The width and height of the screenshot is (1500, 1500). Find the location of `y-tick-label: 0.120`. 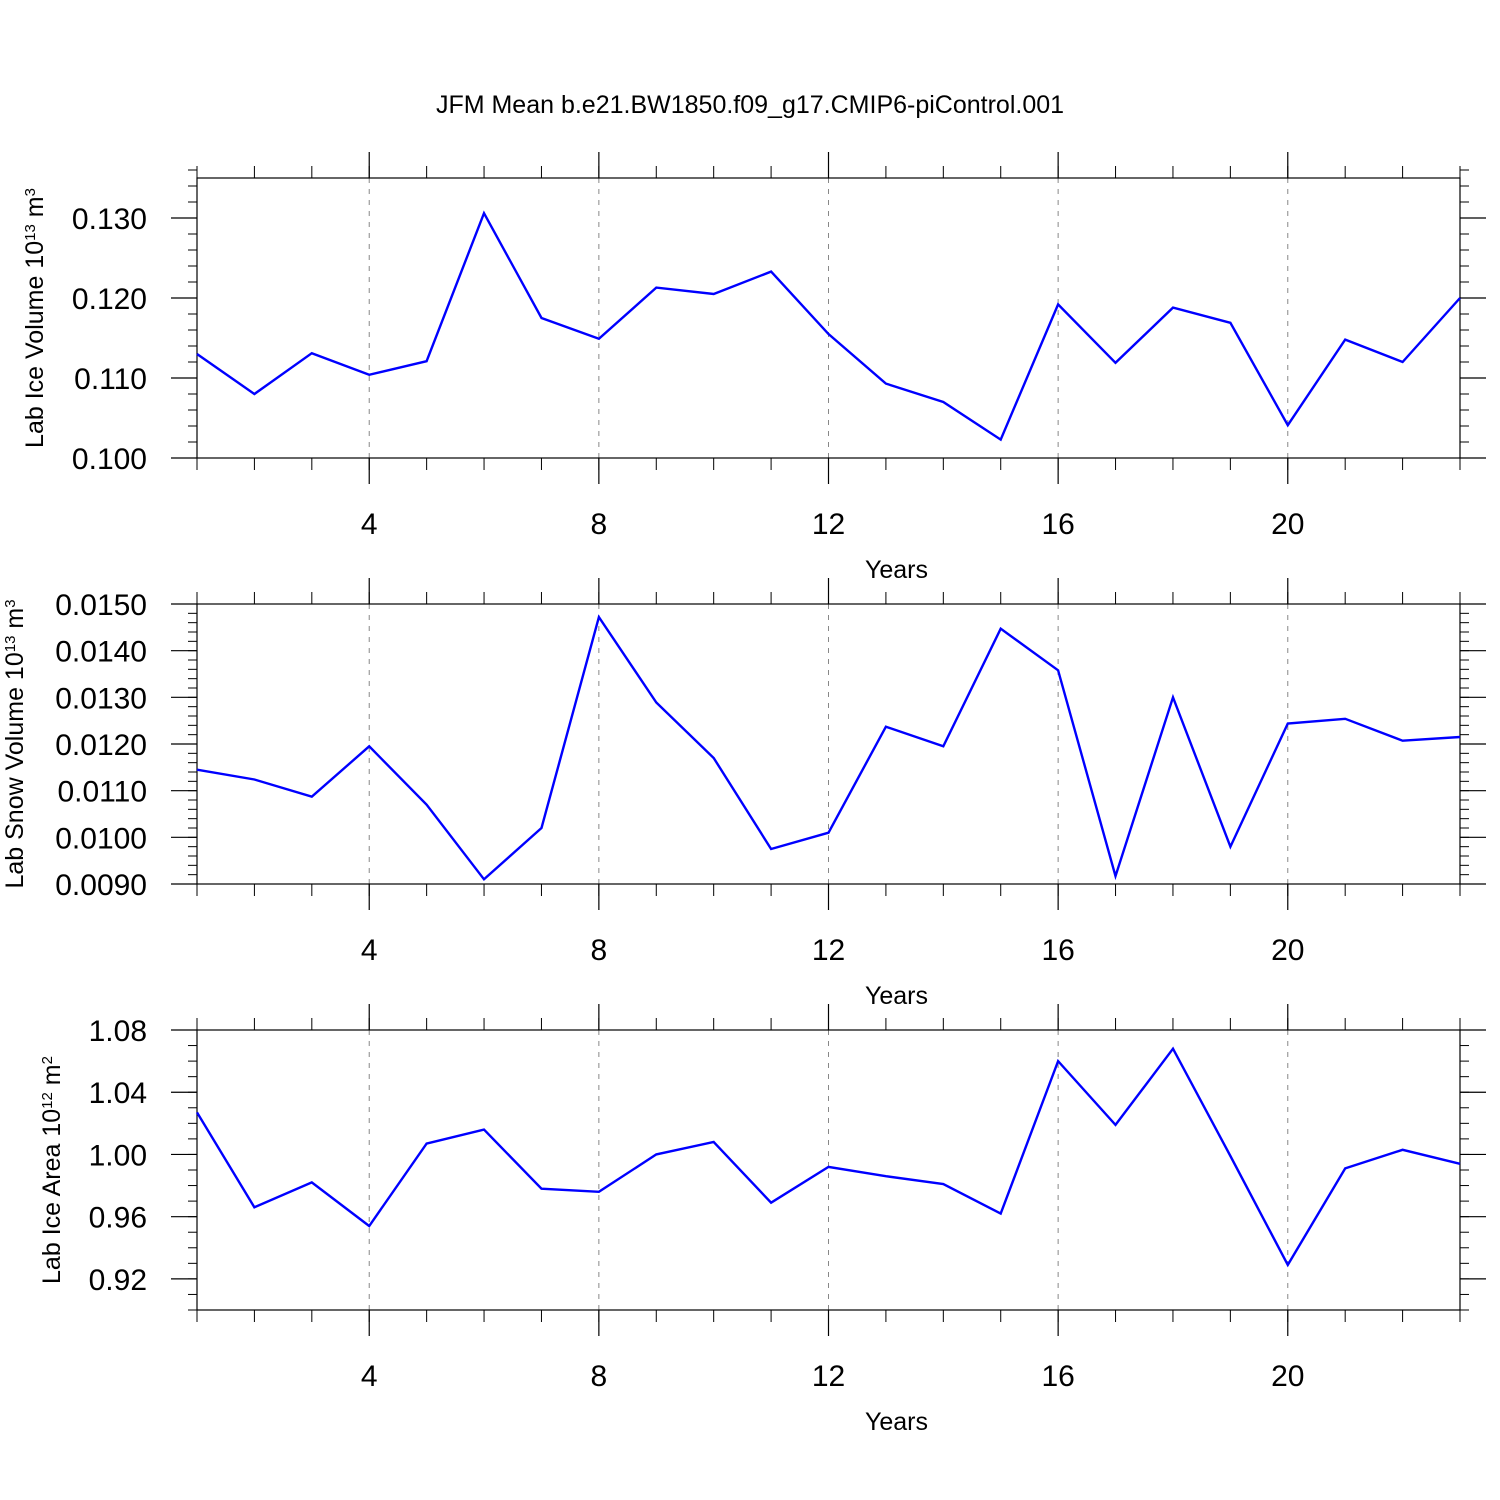

y-tick-label: 0.120 is located at coordinates (109, 299).